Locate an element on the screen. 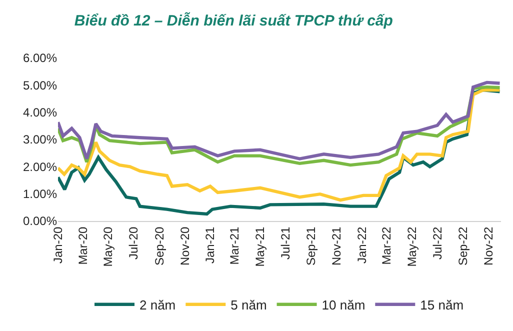  chart-title: Biểu đồ 12 – Diễn biến lãi suất TPCP thứ cấp is located at coordinates (233, 20).